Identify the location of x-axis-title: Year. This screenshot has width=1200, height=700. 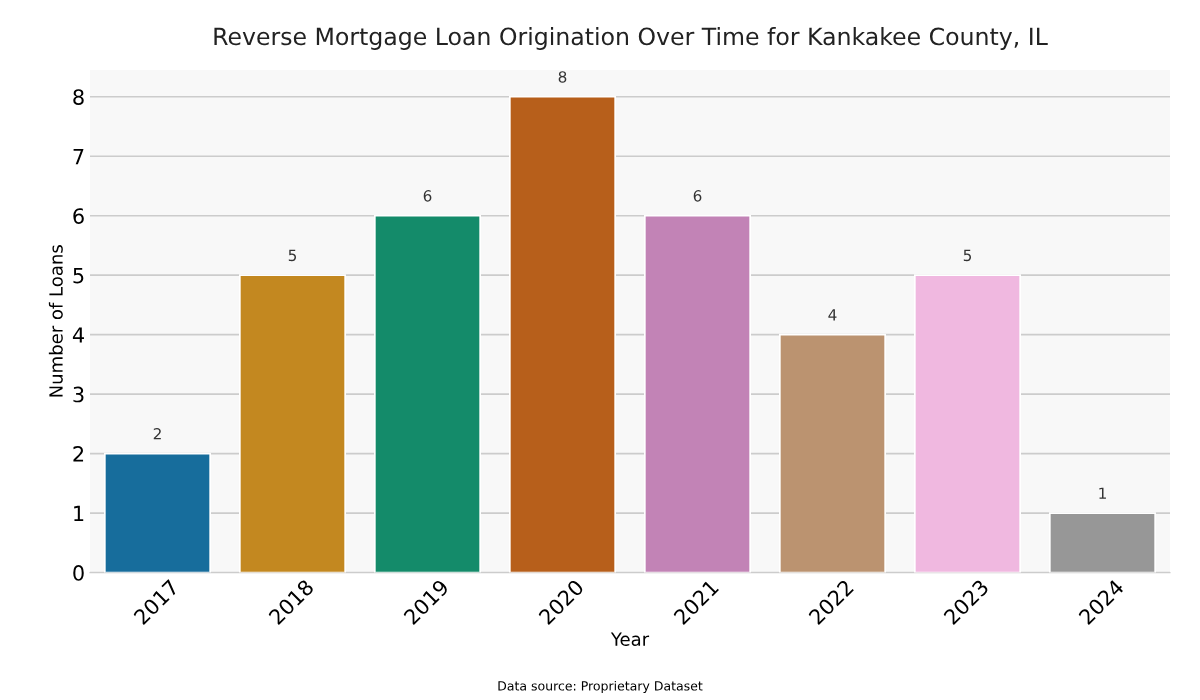
(630, 639).